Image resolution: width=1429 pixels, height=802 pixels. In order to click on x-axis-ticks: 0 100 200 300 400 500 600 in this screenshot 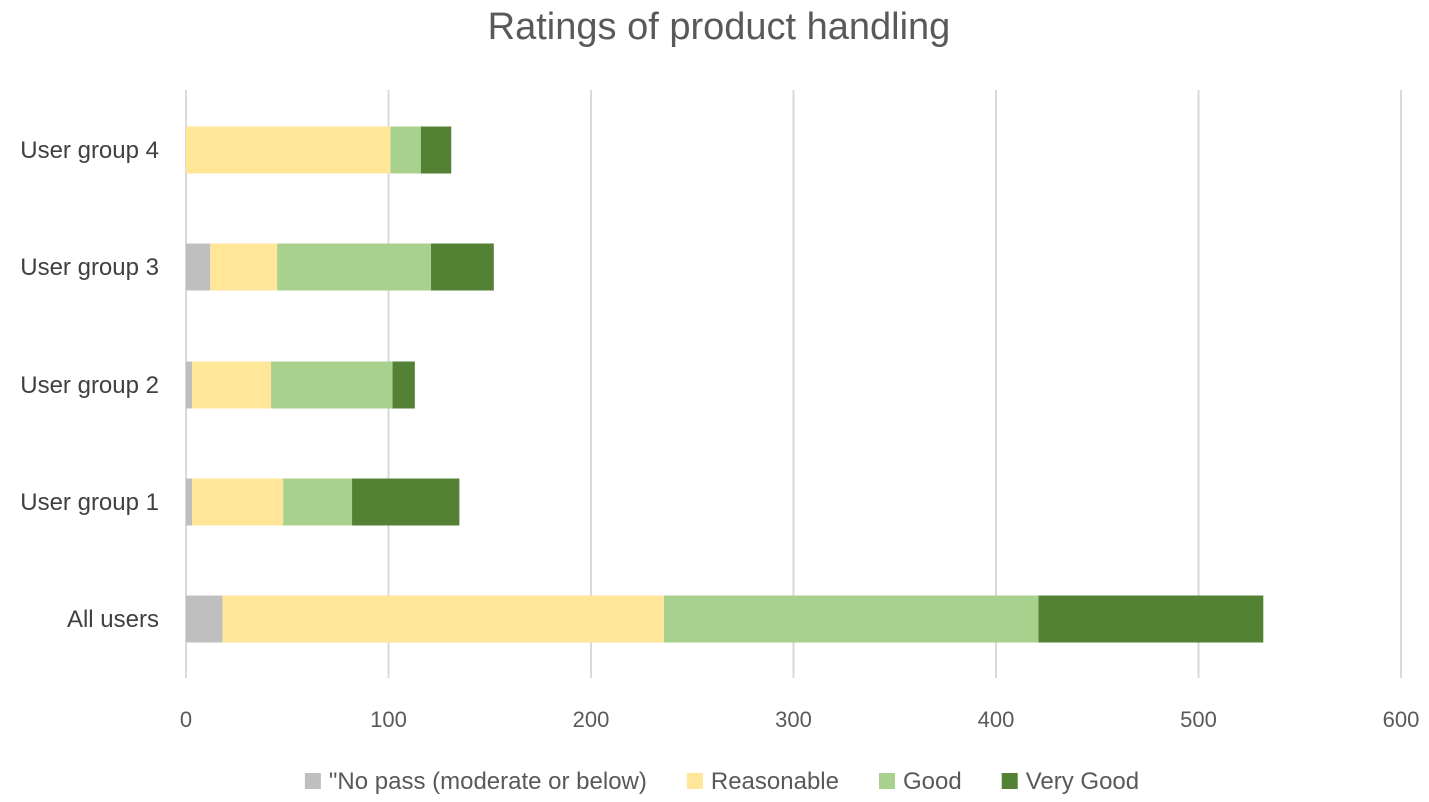, I will do `click(799, 719)`.